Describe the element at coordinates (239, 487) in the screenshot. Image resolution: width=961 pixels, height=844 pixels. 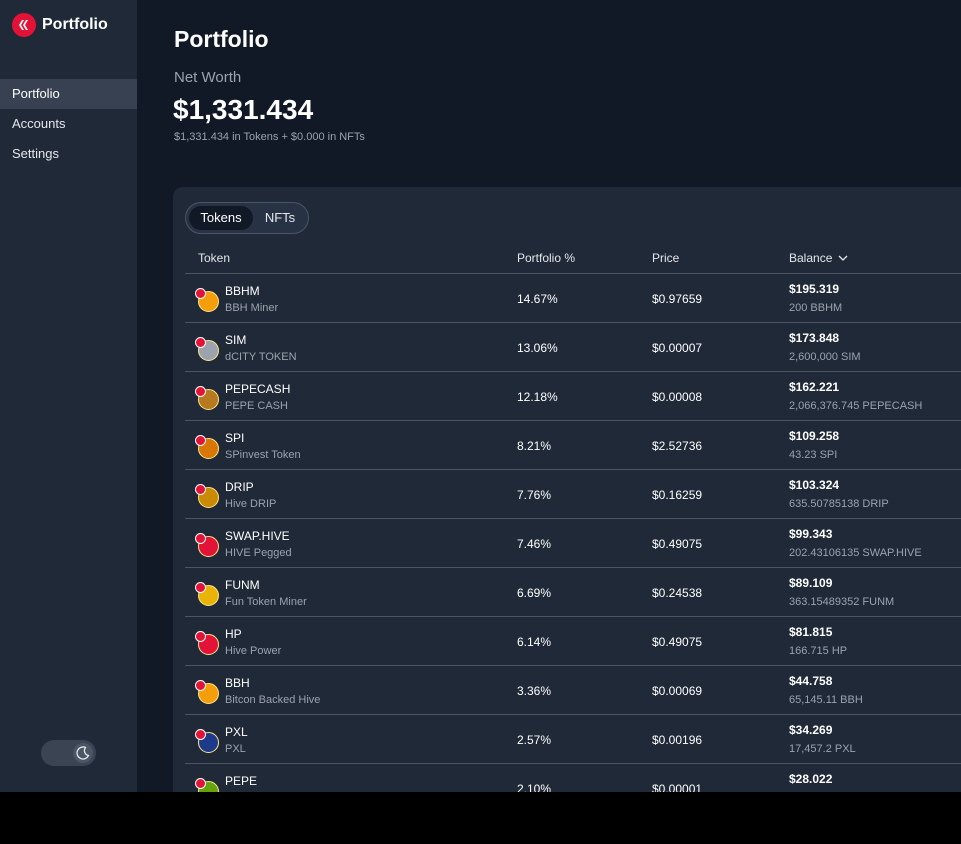
I see `token-symbol: DRIP` at that location.